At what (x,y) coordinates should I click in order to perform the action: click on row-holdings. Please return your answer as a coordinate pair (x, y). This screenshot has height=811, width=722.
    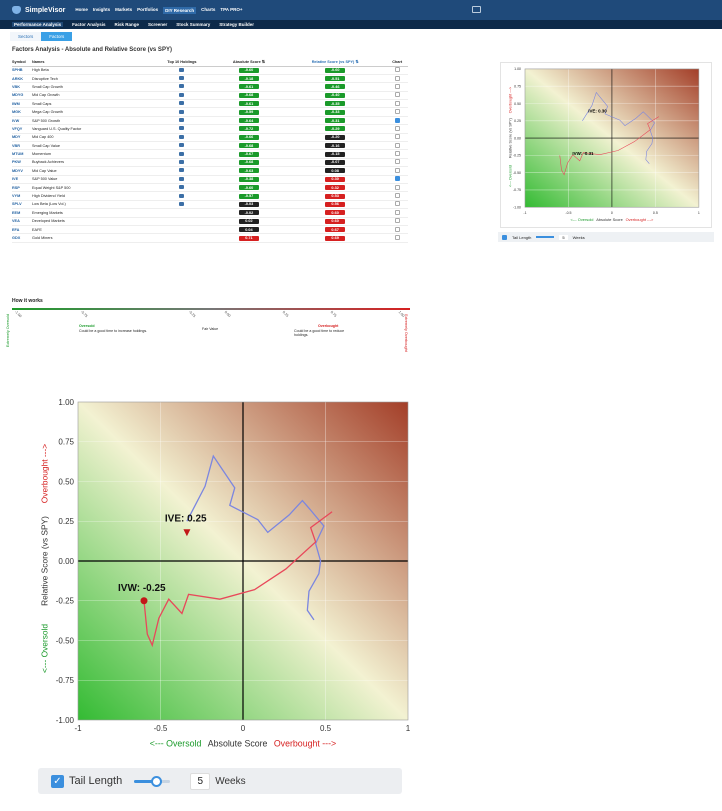
    Looking at the image, I should click on (182, 138).